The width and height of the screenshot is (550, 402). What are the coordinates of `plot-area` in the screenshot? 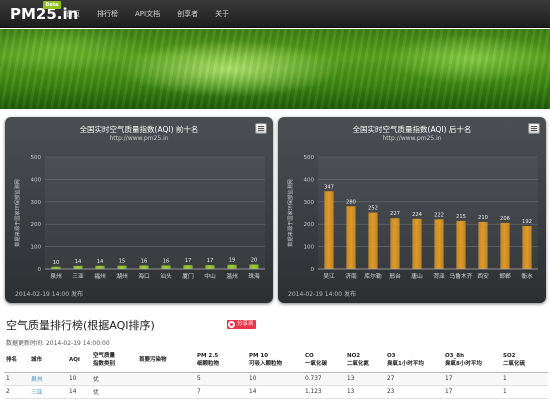 It's located at (155, 213).